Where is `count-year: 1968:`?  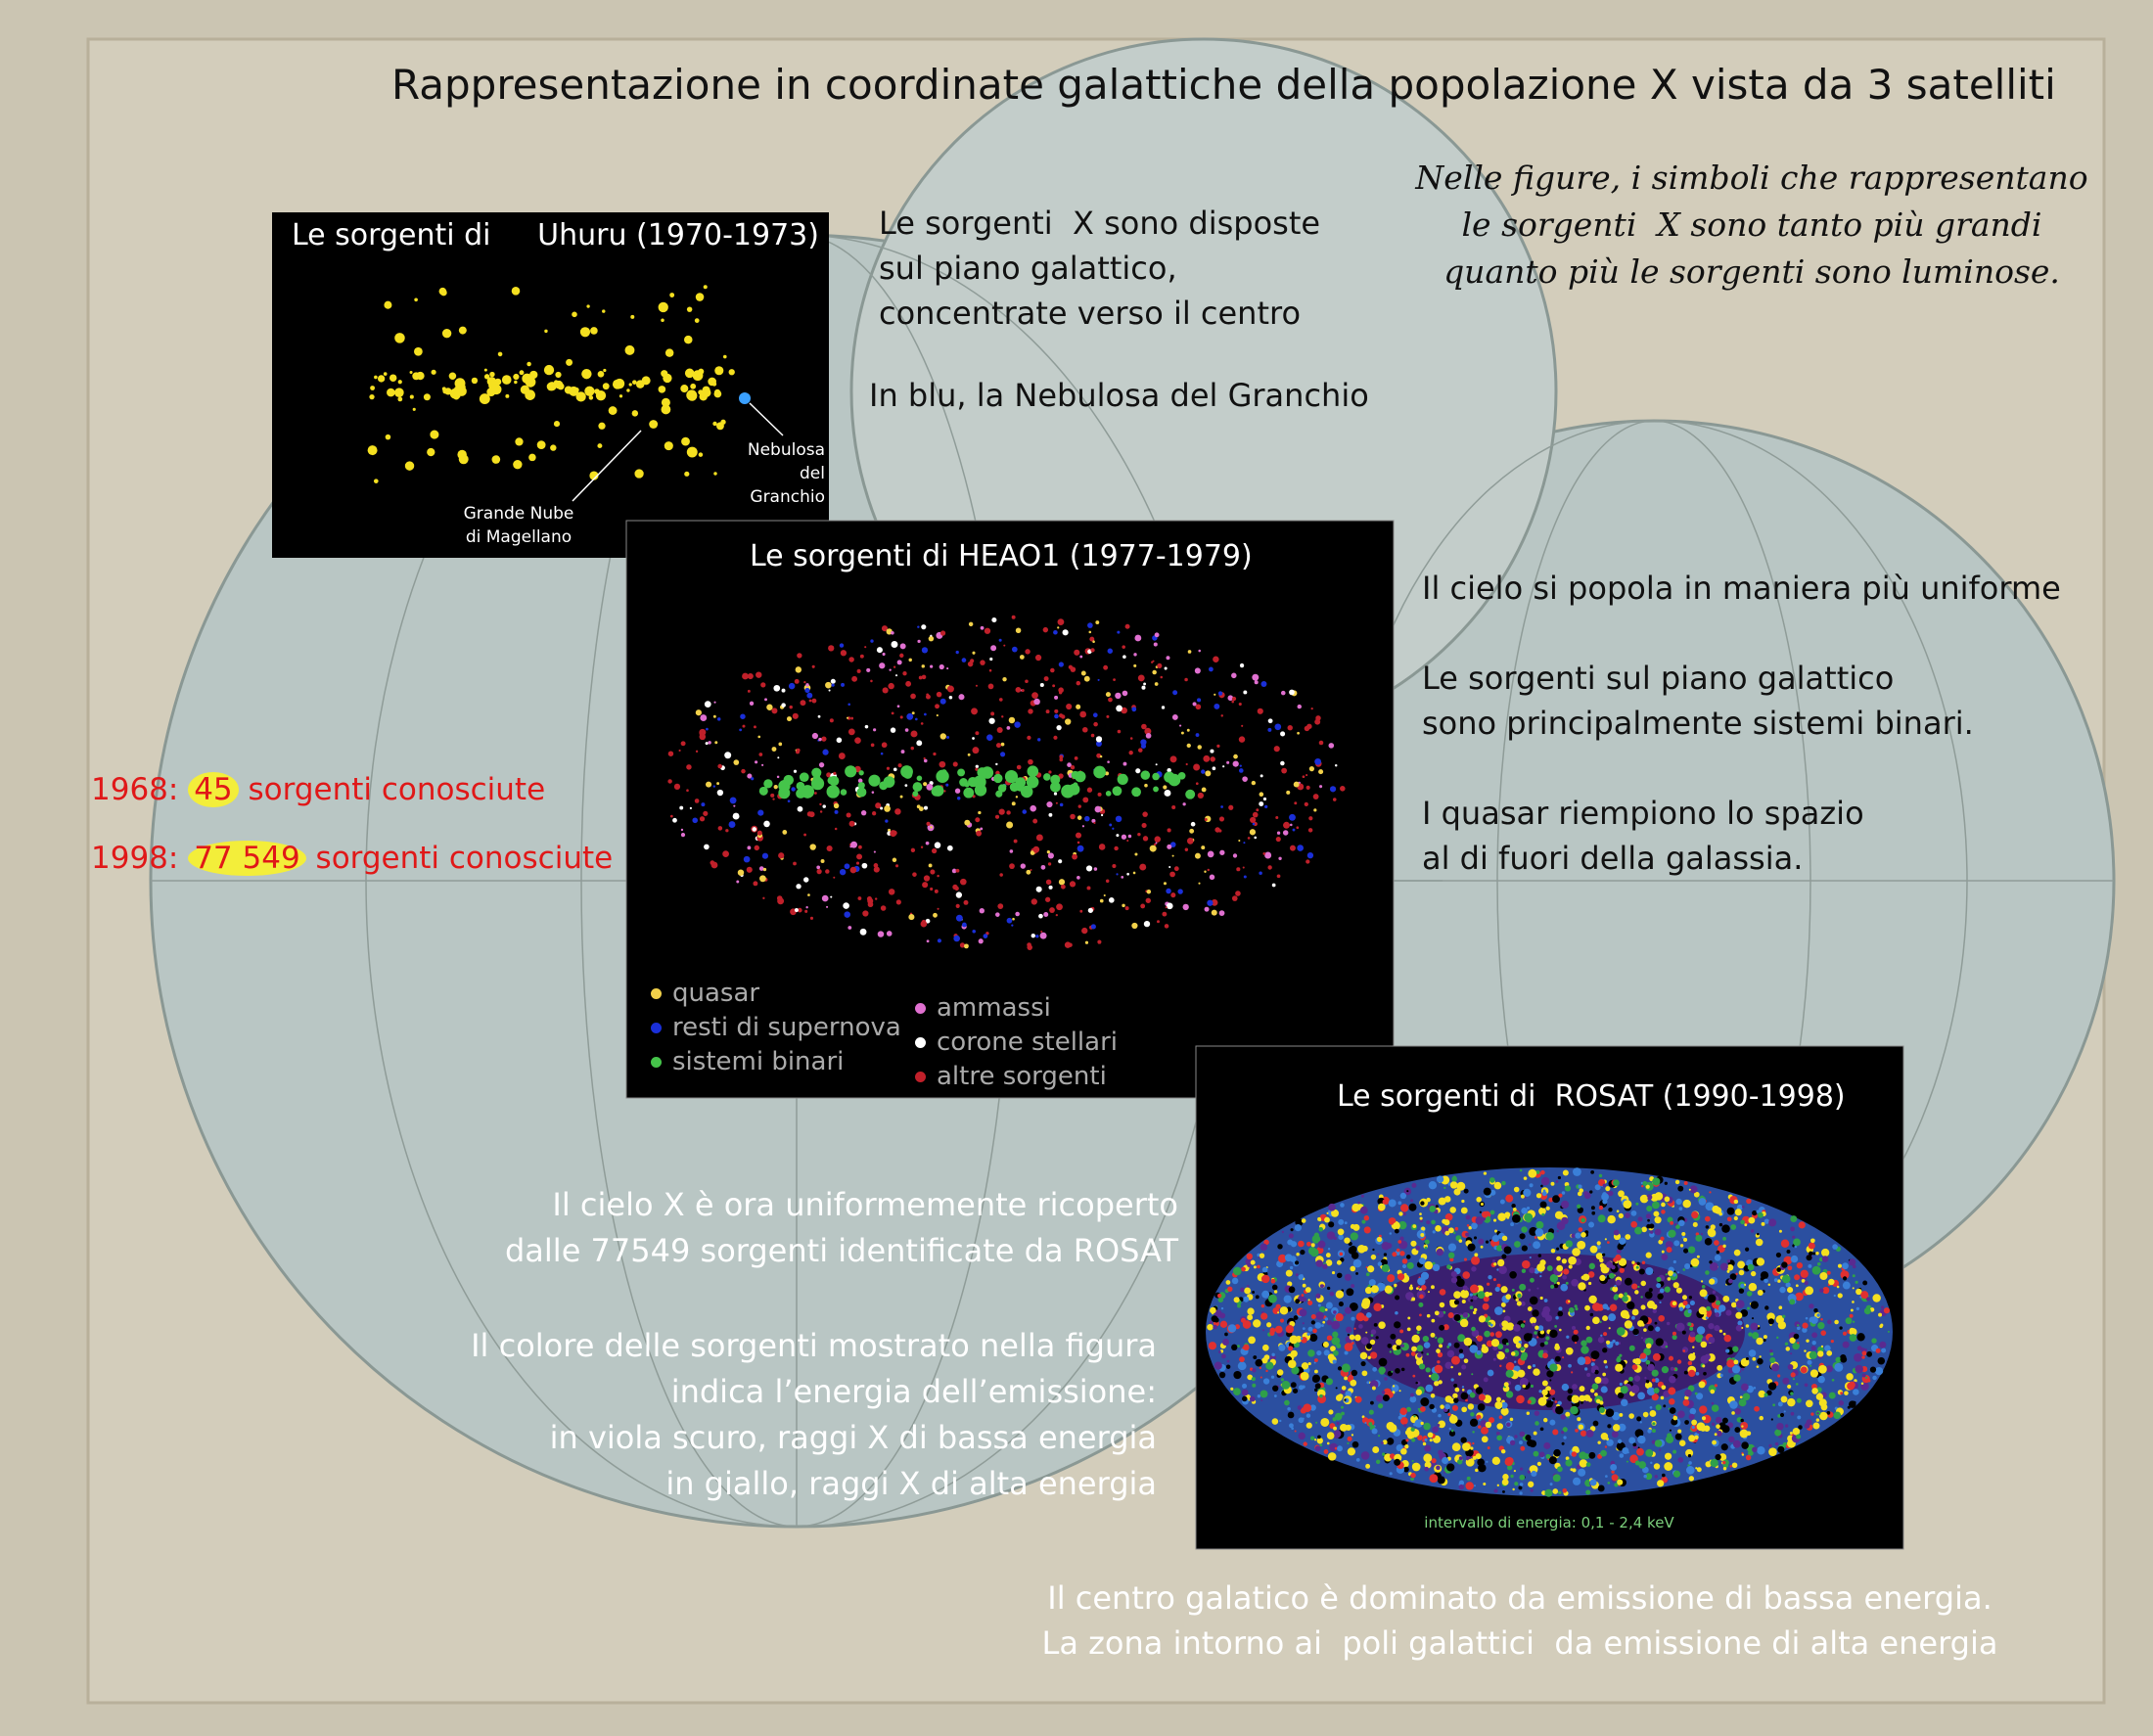 count-year: 1968: is located at coordinates (135, 789).